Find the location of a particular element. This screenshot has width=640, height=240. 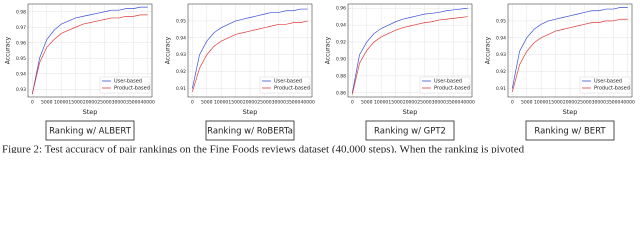

panel-label: Ranking w/ BERT is located at coordinates (570, 132).